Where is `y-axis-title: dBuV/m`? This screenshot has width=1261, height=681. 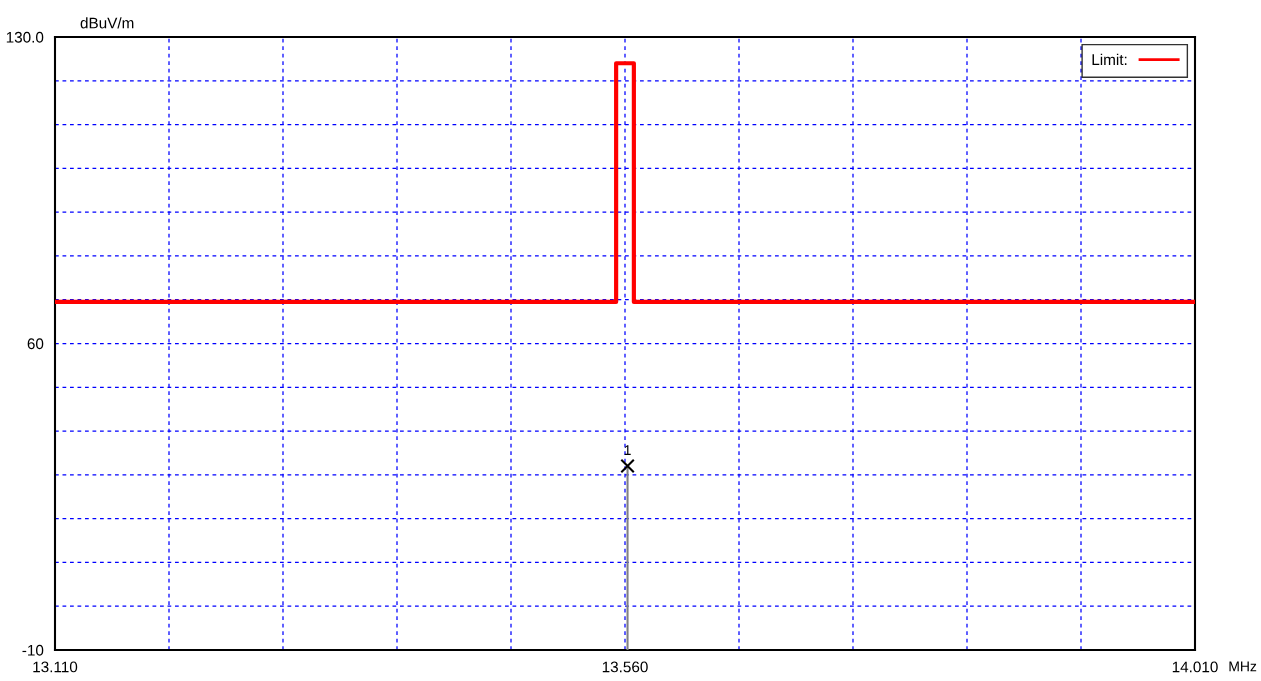 y-axis-title: dBuV/m is located at coordinates (107, 23).